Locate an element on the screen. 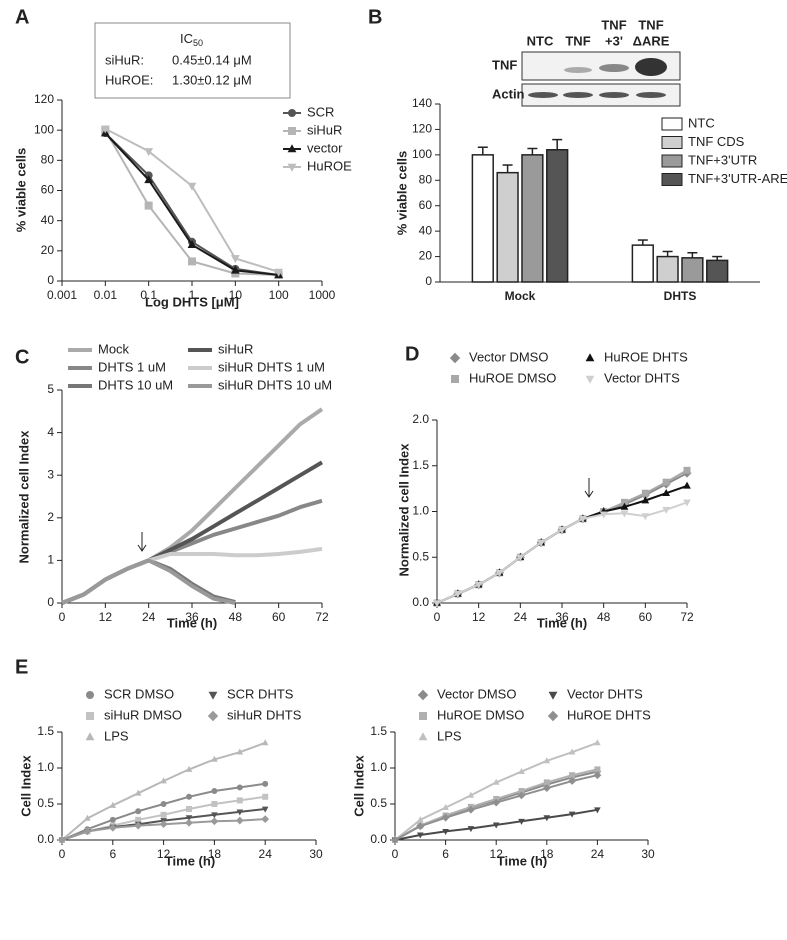 The image size is (787, 940). x-tick-label: 30 is located at coordinates (316, 854).